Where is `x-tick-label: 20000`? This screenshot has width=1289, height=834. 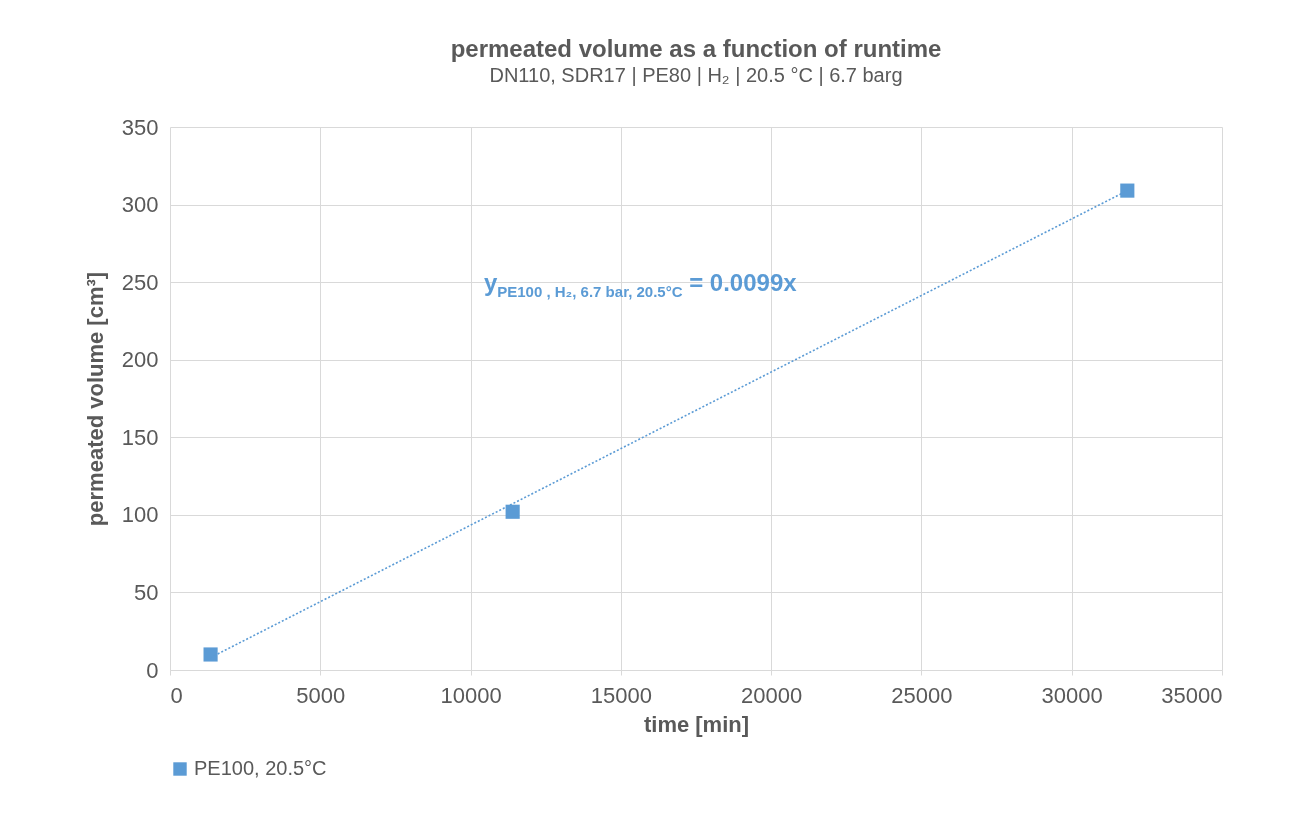
x-tick-label: 20000 is located at coordinates (772, 695).